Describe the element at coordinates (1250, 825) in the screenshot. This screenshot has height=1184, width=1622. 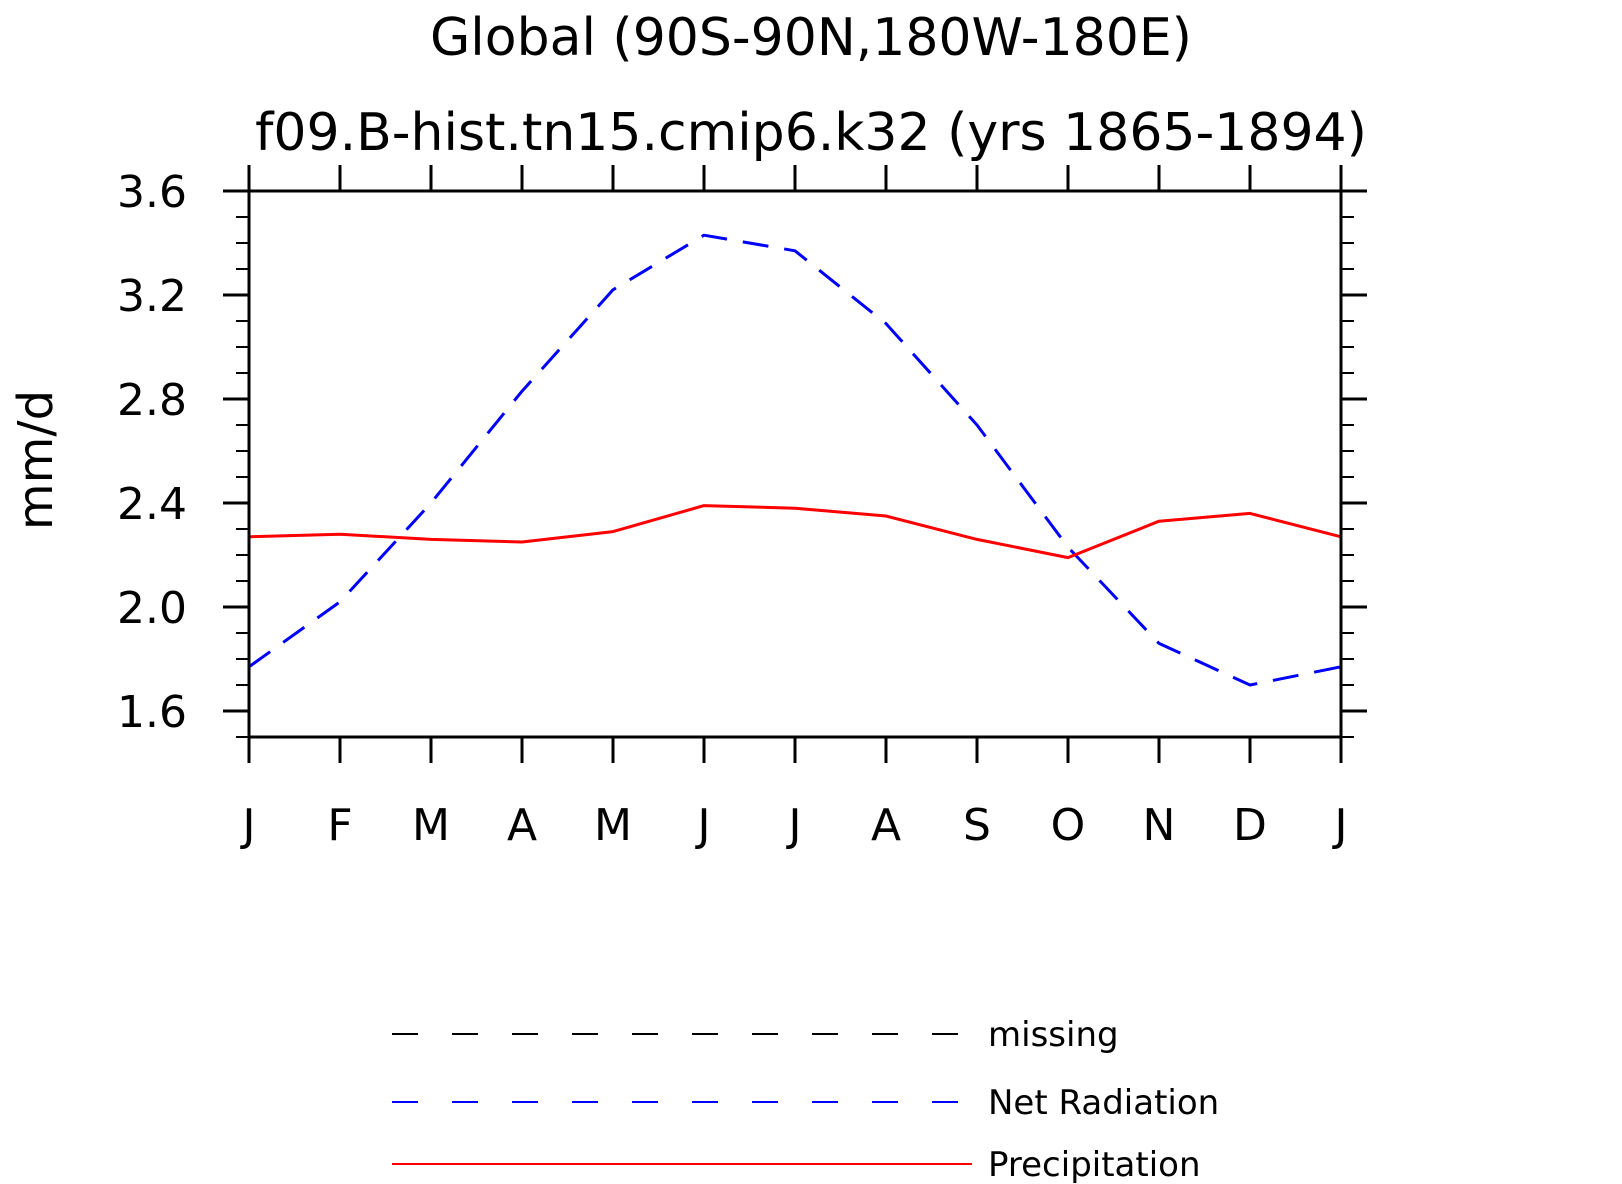
I see `x-tick-label: D` at that location.